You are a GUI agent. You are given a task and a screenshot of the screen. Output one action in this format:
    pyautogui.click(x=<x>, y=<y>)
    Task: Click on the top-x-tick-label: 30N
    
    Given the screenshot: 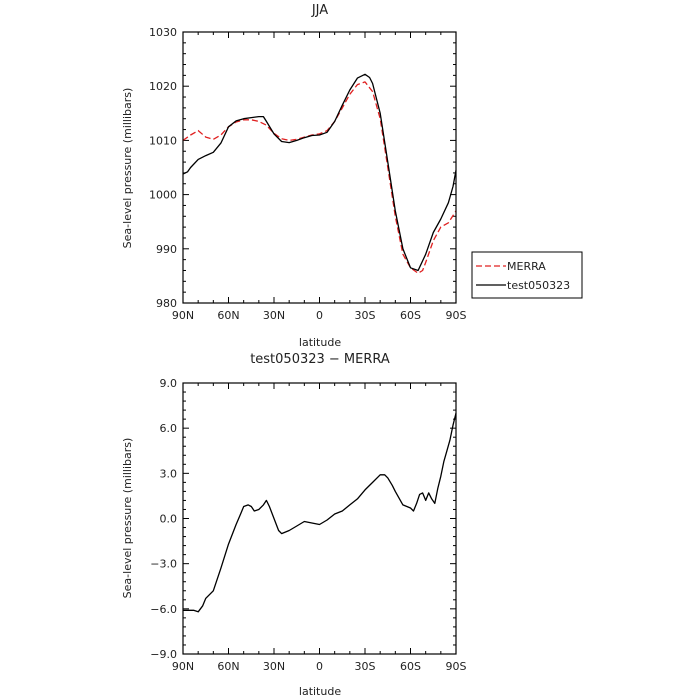 What is the action you would take?
    pyautogui.click(x=274, y=315)
    